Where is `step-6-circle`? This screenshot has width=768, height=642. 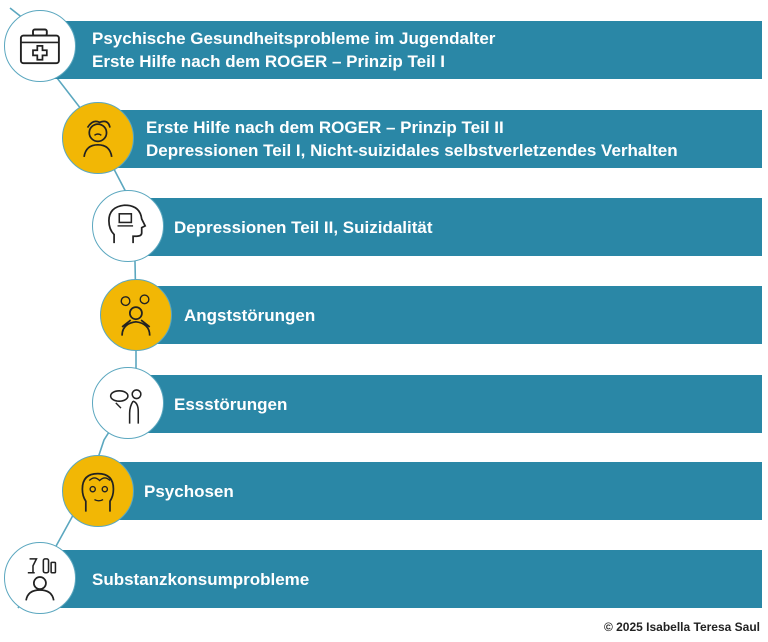 step-6-circle is located at coordinates (98, 491).